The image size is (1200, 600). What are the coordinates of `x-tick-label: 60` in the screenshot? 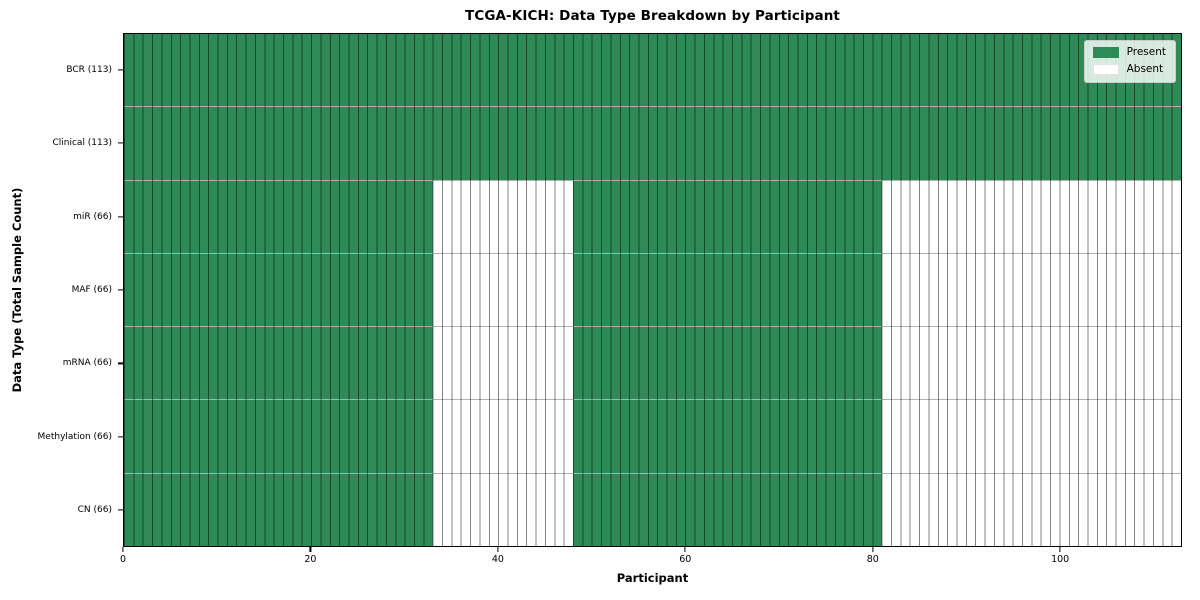 It's located at (685, 559).